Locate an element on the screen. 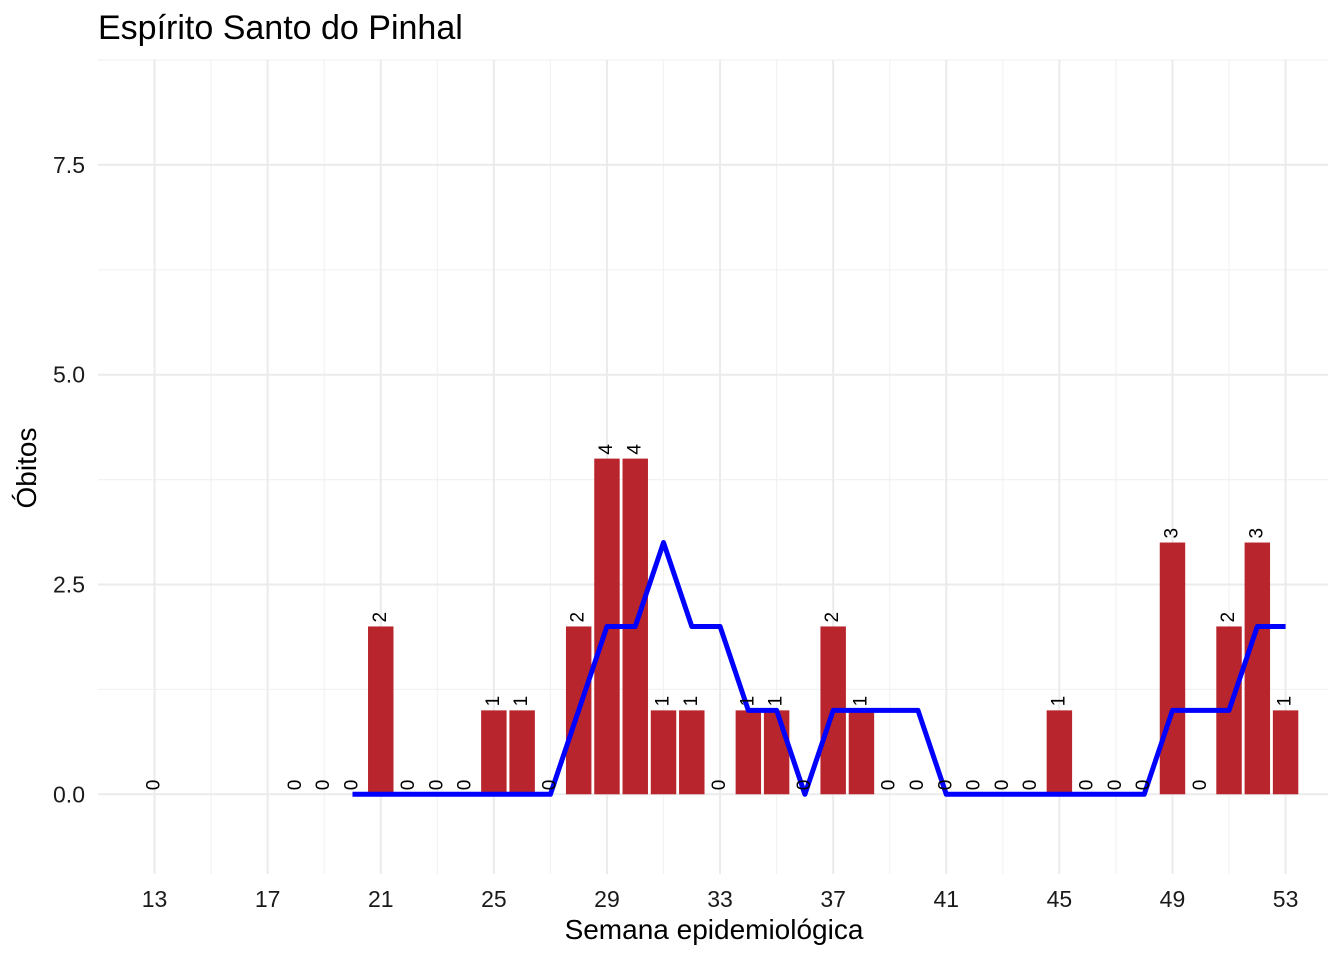  x-axis-title: Semana epidemiológica is located at coordinates (714, 929).